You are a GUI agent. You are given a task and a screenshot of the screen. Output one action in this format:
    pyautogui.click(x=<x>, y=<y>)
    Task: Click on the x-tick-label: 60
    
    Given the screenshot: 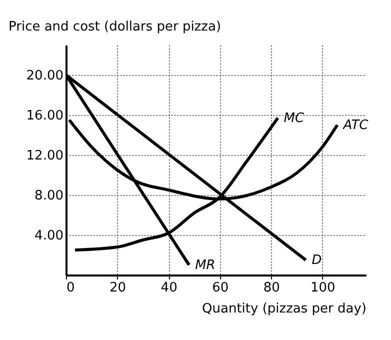 What is the action you would take?
    pyautogui.click(x=220, y=288)
    